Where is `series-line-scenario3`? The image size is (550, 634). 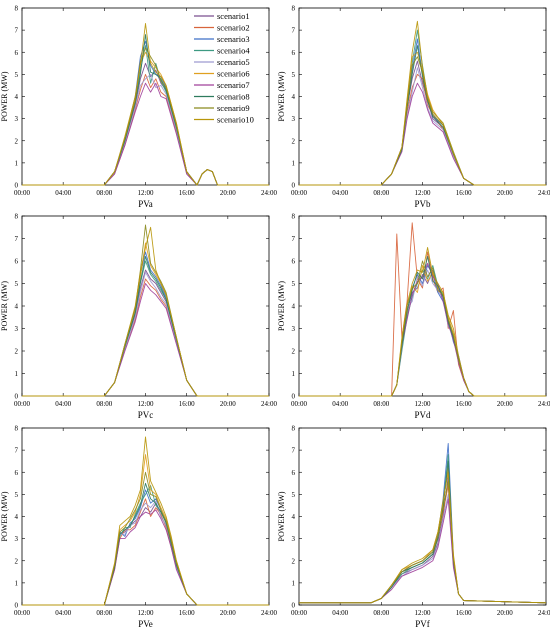 series-line-scenario3 is located at coordinates (423, 523).